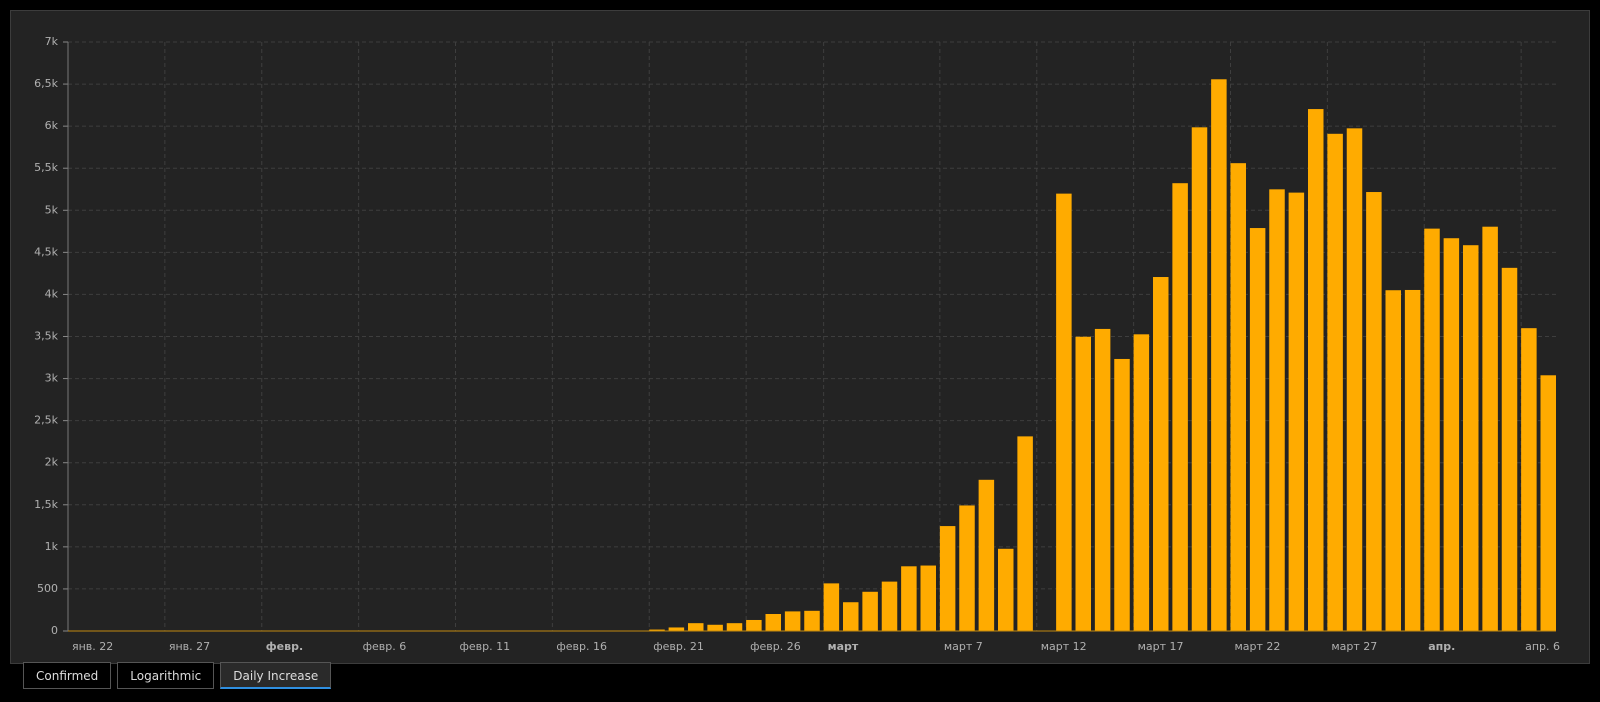 The image size is (1600, 702). What do you see at coordinates (276, 675) in the screenshot?
I see `tab: Daily Increase` at bounding box center [276, 675].